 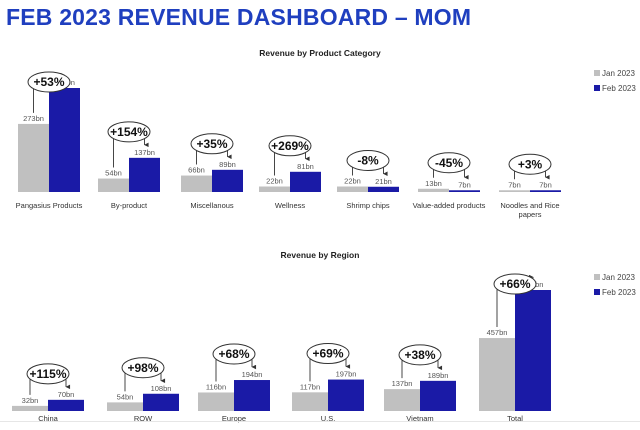 I want to click on growth-label-1-4: +38%, so click(x=419, y=355).